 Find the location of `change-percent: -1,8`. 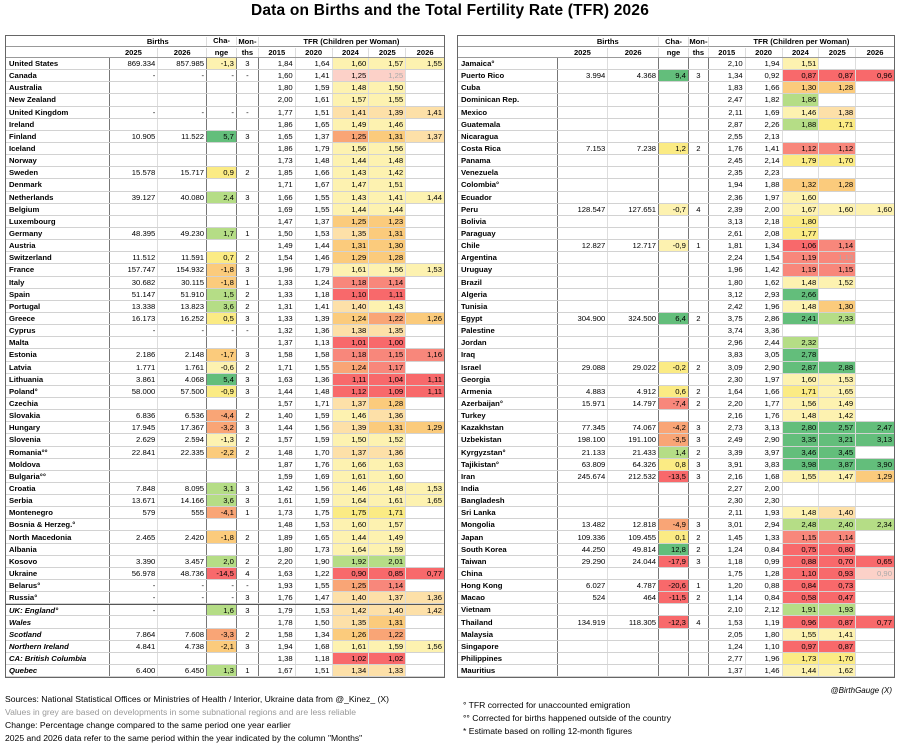

change-percent: -1,8 is located at coordinates (222, 270).